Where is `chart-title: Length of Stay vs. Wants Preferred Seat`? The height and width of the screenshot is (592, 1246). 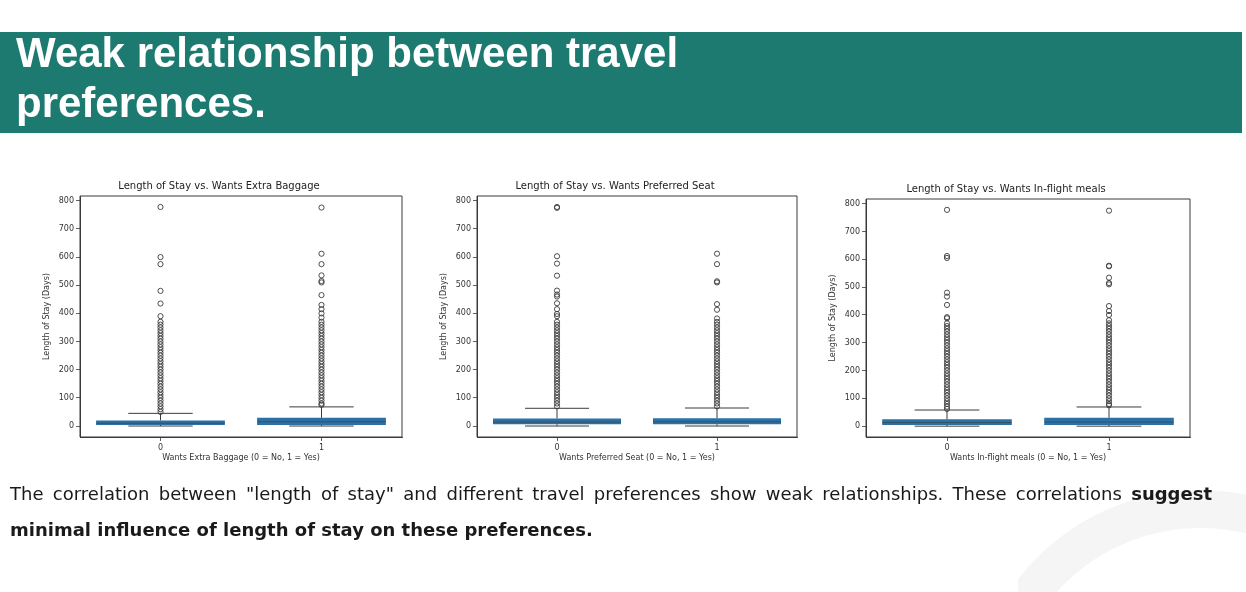
chart-title: Length of Stay vs. Wants Preferred Seat is located at coordinates (615, 185).